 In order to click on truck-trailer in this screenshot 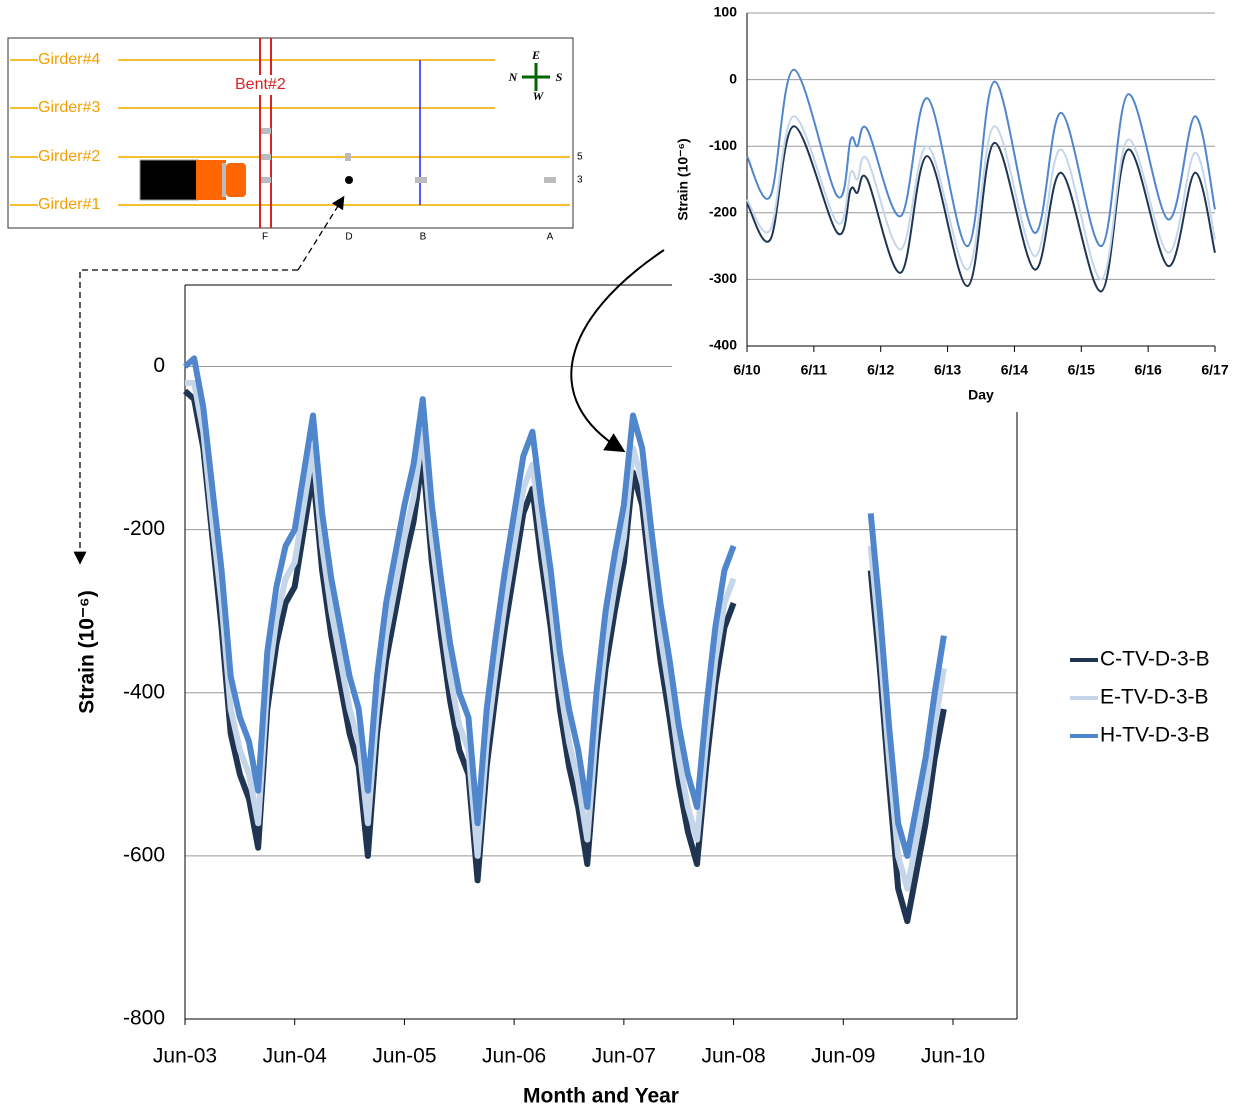, I will do `click(169, 180)`.